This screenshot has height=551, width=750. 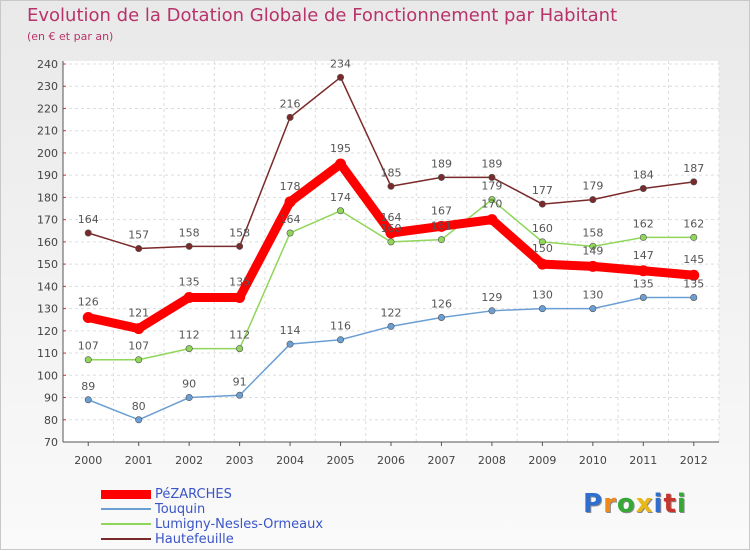 I want to click on y-tick-label: 90, so click(x=51, y=398).